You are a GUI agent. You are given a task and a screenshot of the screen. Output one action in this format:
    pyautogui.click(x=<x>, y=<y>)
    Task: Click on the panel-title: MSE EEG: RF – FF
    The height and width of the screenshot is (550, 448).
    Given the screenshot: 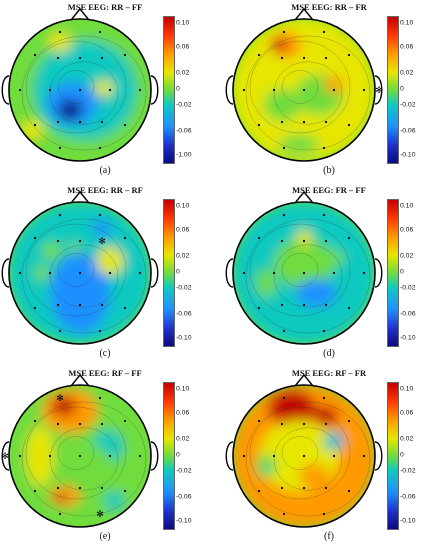 What is the action you would take?
    pyautogui.click(x=105, y=373)
    